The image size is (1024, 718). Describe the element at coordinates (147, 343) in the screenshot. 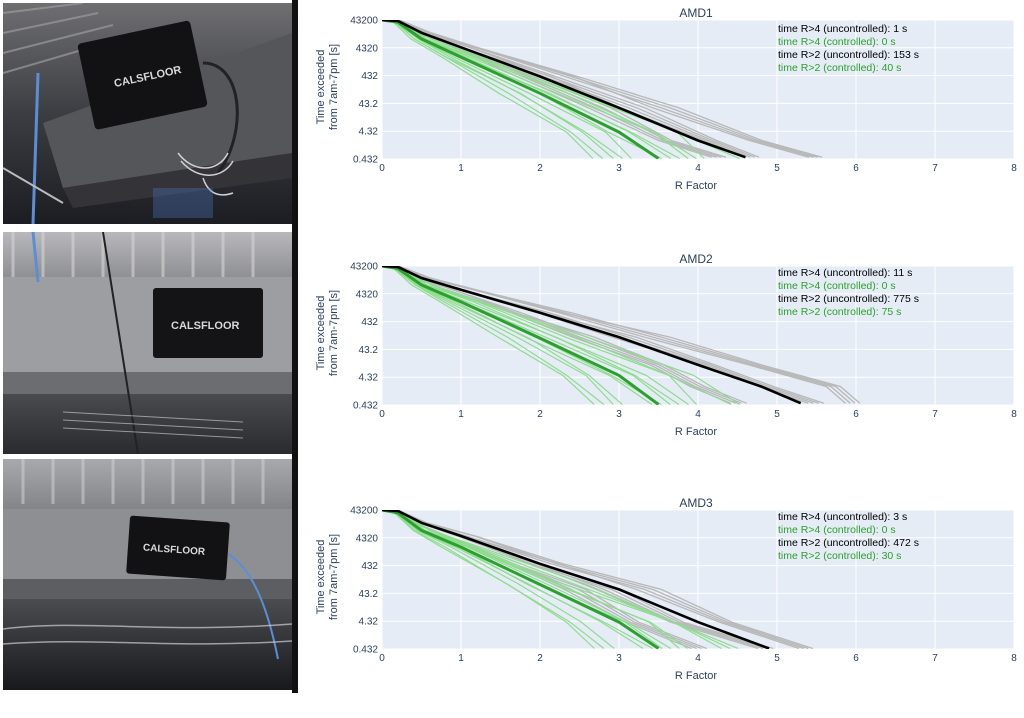

I see `photo-sensor-amd2: CALSFLOOR` at that location.